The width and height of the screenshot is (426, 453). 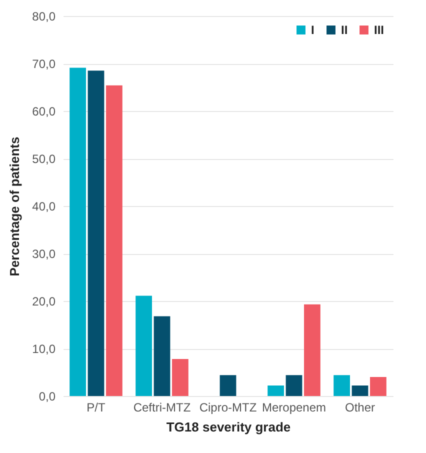 I want to click on x-tick-label: Cipro-MTZ, so click(x=228, y=407).